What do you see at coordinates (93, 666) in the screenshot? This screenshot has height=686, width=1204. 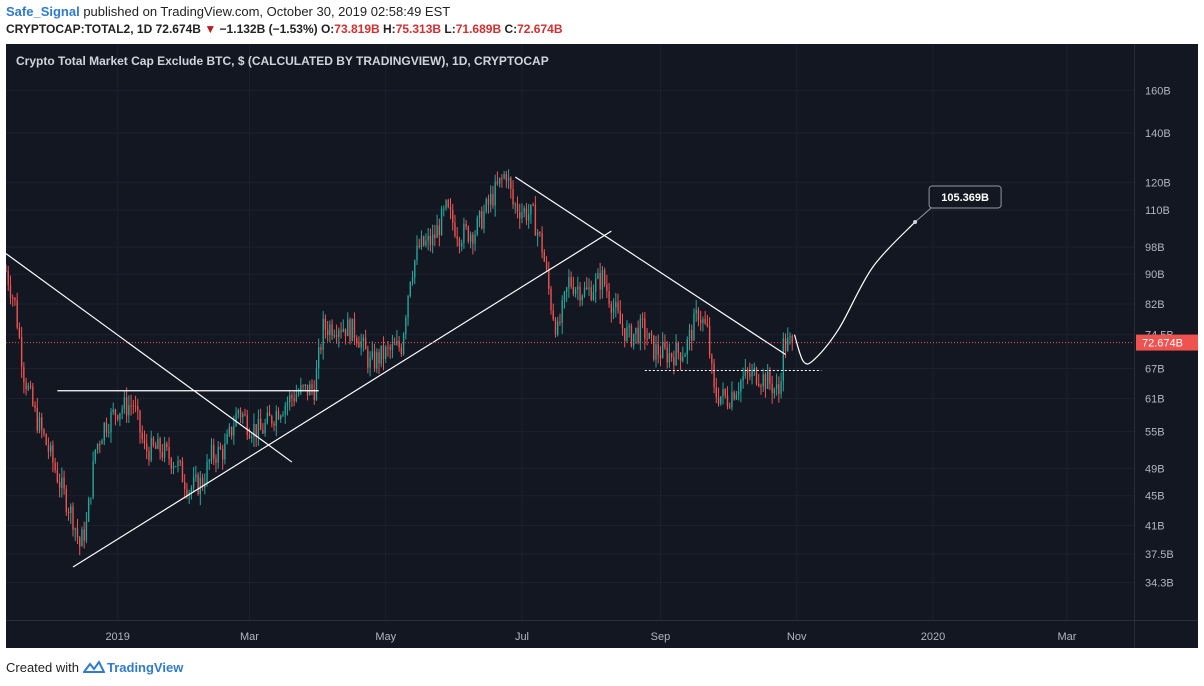 I see `tradingview-logo-icon` at bounding box center [93, 666].